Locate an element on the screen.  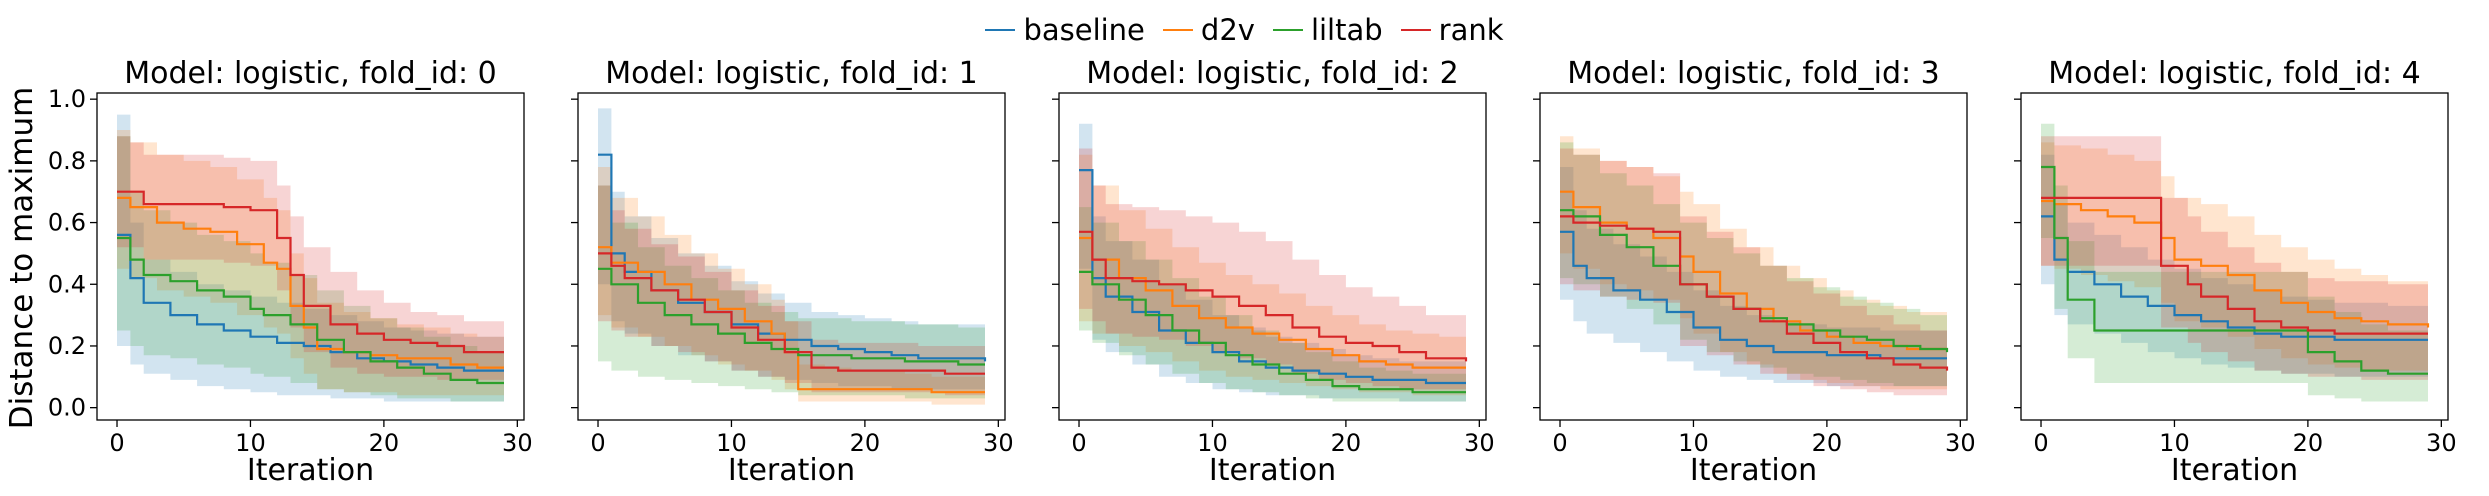
legend-label-d2v: d2v is located at coordinates (1227, 30).